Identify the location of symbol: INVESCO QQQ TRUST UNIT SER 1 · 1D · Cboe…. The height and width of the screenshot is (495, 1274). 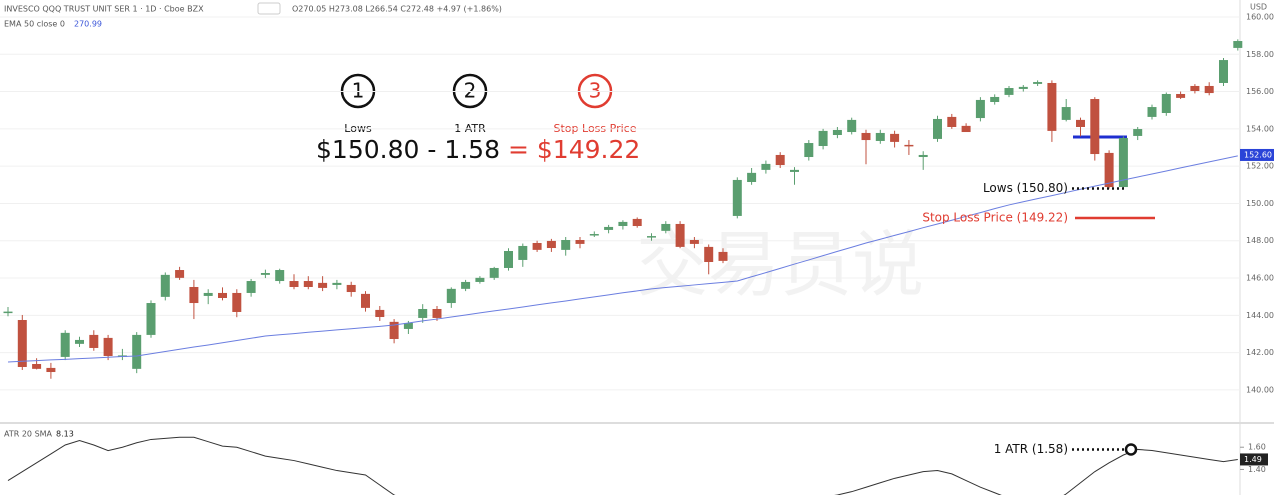
(104, 9).